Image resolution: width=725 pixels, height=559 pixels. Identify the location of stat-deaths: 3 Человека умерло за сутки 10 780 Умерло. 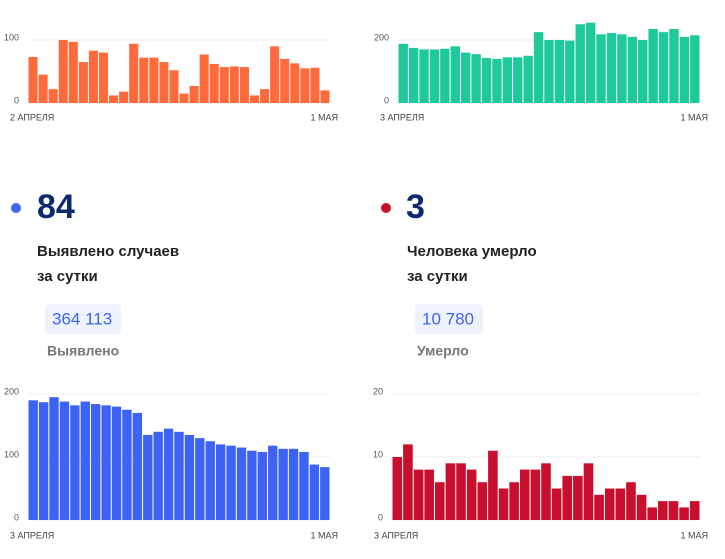
(459, 273).